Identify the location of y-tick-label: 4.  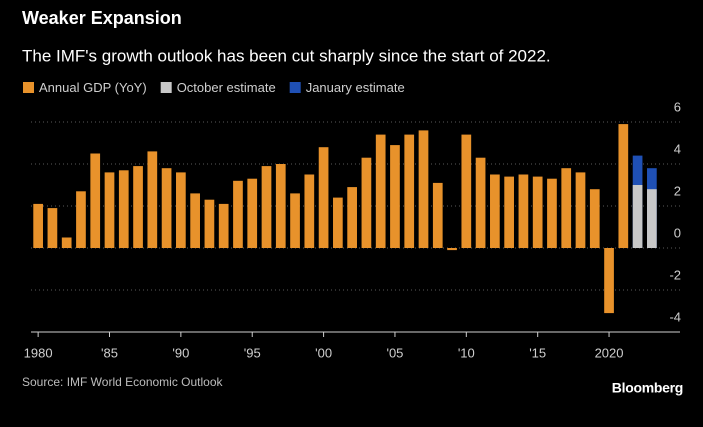
(677, 148).